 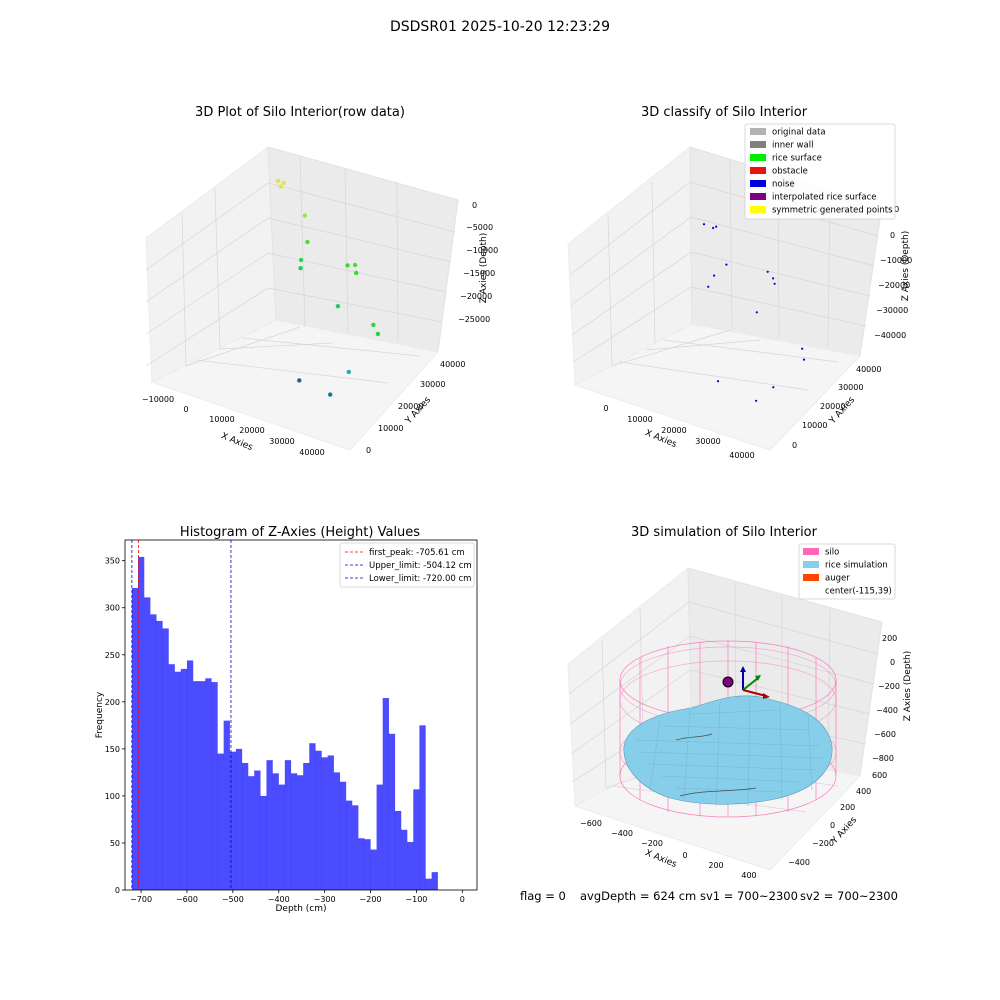 I want to click on panel2-ztick: −40000, so click(x=890, y=335).